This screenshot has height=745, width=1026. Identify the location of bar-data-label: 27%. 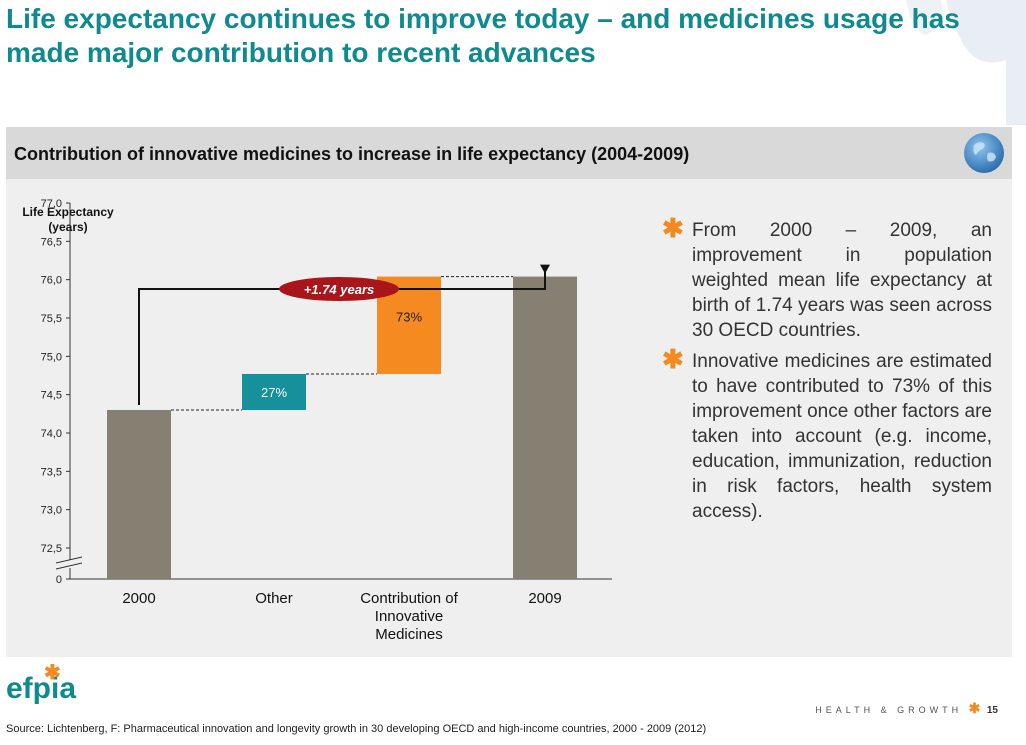
(274, 392).